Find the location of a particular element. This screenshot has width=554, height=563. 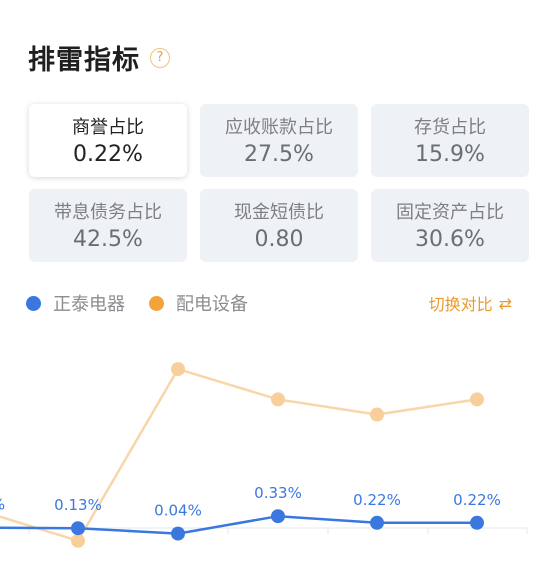

metric-card-receivables: 应收账款占比 27.5% is located at coordinates (279, 140).